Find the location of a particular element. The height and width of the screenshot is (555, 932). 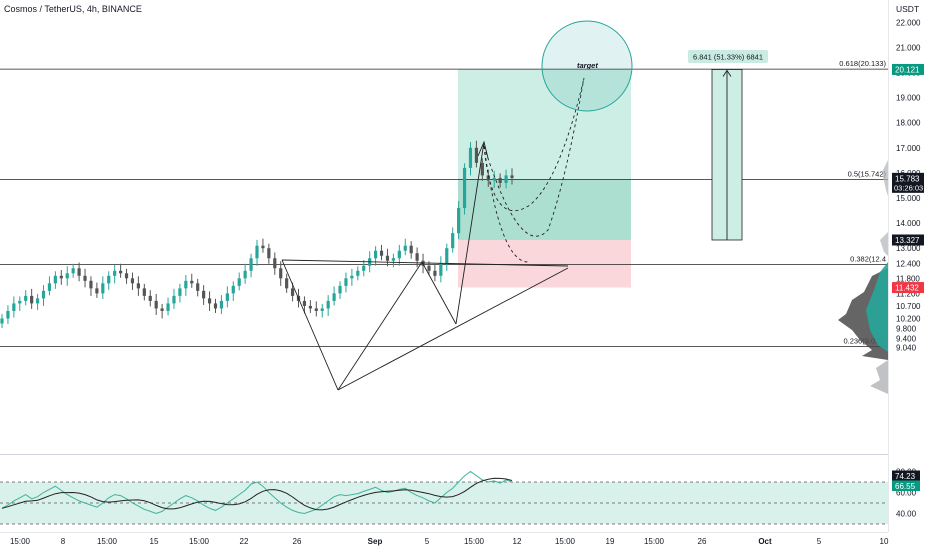

measure-label: 6.841 (51.33%) 6841 is located at coordinates (728, 57).